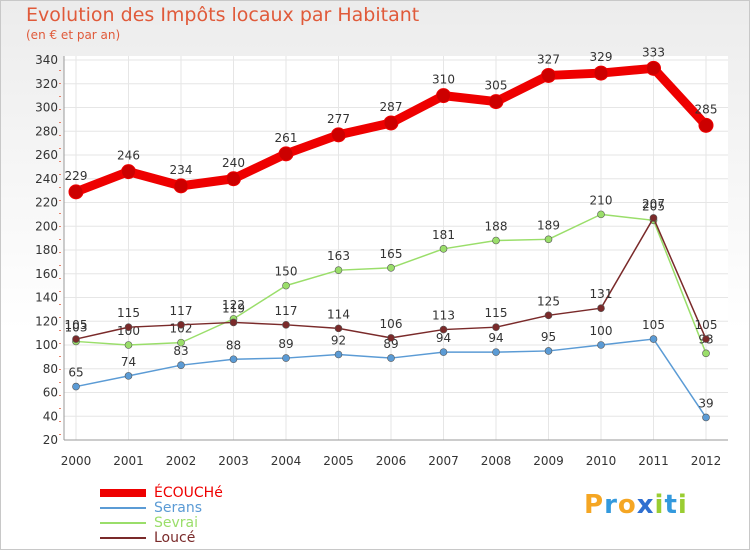  What do you see at coordinates (443, 316) in the screenshot?
I see `data-label: 113` at bounding box center [443, 316].